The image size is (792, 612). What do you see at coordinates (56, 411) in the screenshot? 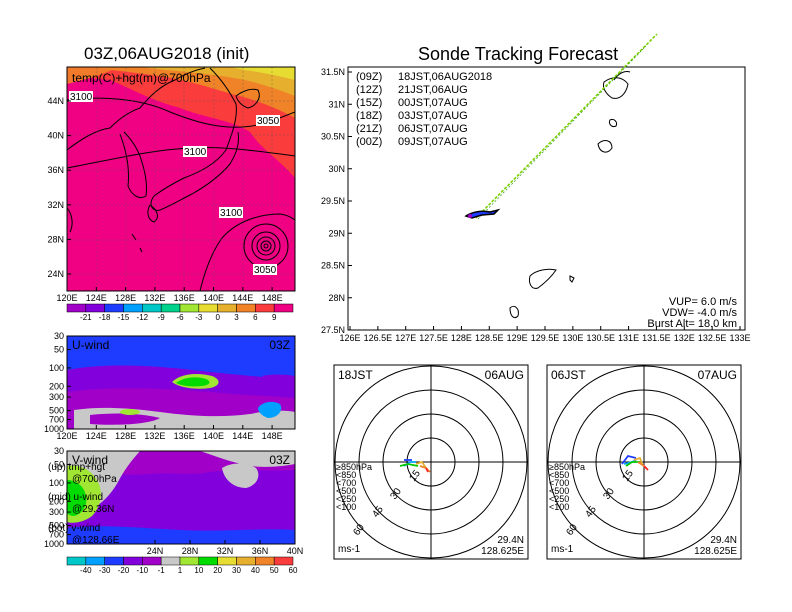
I see `pressure-tick-label: 500` at bounding box center [56, 411].